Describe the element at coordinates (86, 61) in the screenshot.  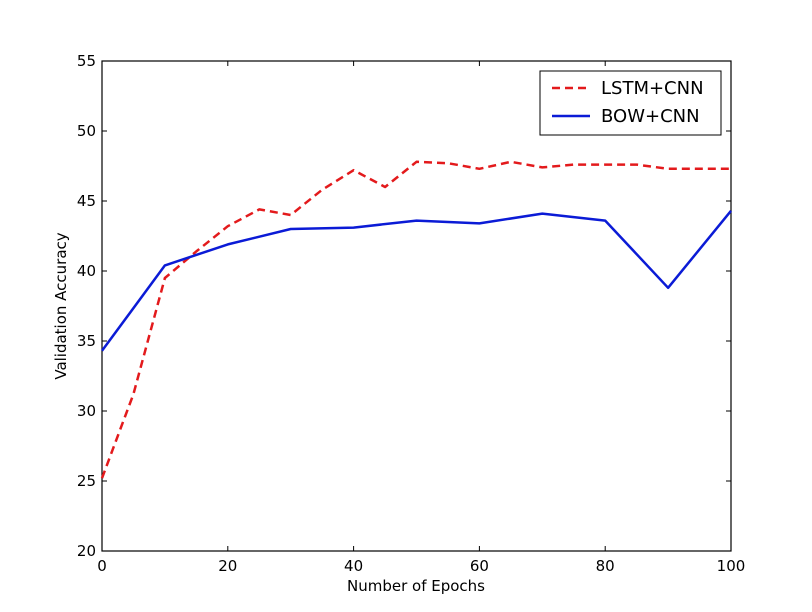
I see `y-tick-label: 55` at that location.